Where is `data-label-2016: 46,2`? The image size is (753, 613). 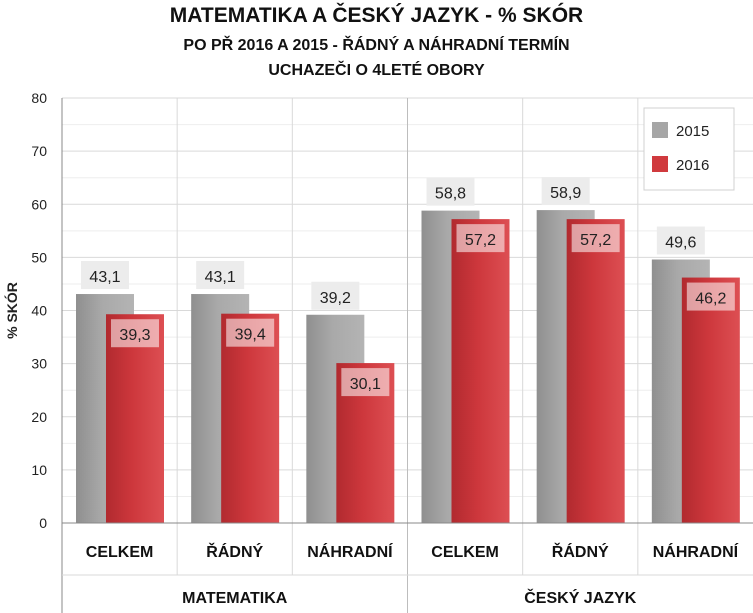
data-label-2016: 46,2 is located at coordinates (710, 299).